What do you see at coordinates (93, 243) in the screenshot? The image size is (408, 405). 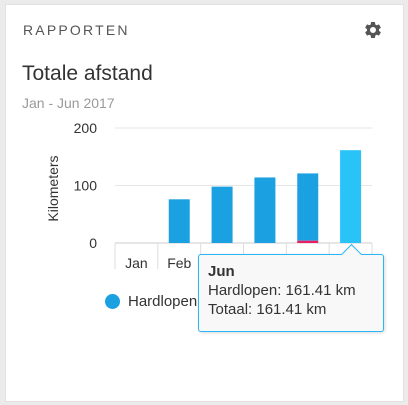 I see `y-tick-label: 0` at bounding box center [93, 243].